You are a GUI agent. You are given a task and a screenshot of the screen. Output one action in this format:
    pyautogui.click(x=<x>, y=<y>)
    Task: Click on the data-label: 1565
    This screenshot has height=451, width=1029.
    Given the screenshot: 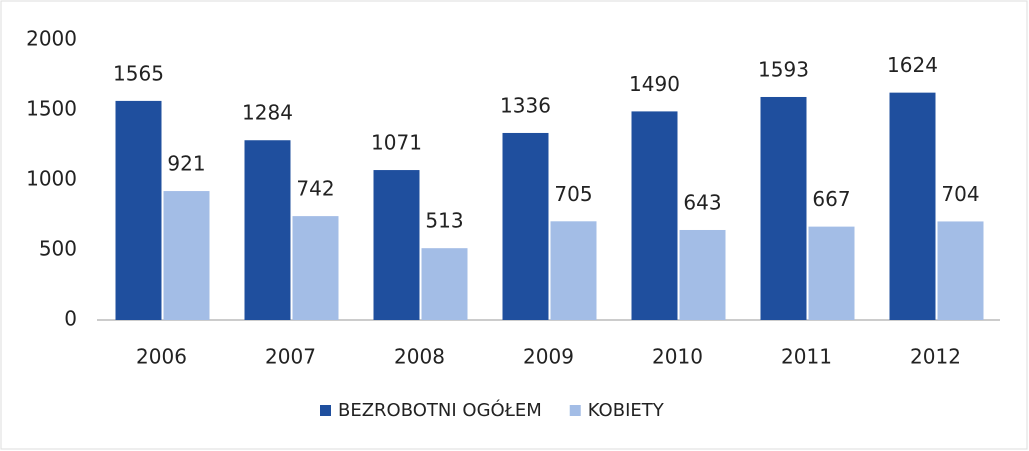 What is the action you would take?
    pyautogui.click(x=138, y=73)
    